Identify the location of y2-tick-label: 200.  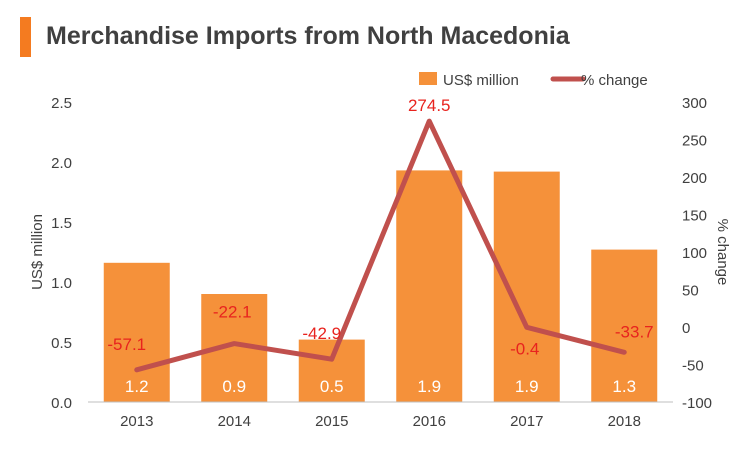
(694, 178).